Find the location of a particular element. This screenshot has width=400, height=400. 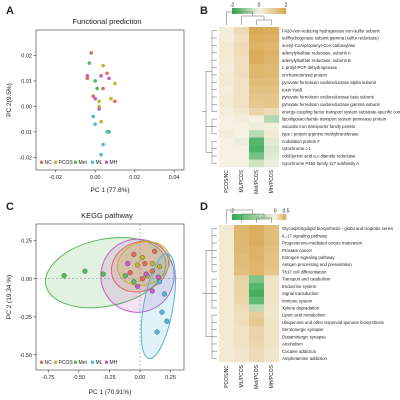

data-point-ml is located at coordinates (162, 312).